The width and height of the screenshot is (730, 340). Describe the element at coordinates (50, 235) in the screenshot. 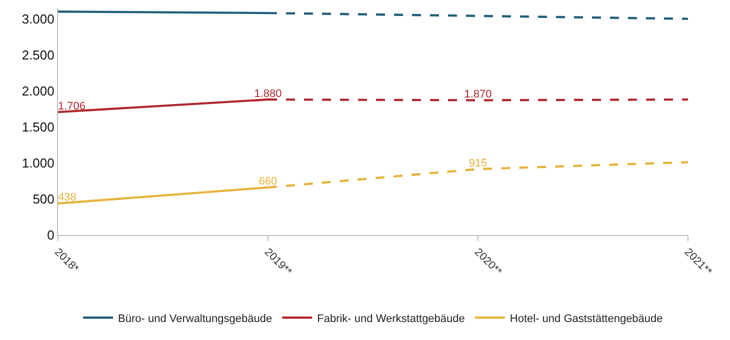

I see `y-tick-label: 0` at that location.